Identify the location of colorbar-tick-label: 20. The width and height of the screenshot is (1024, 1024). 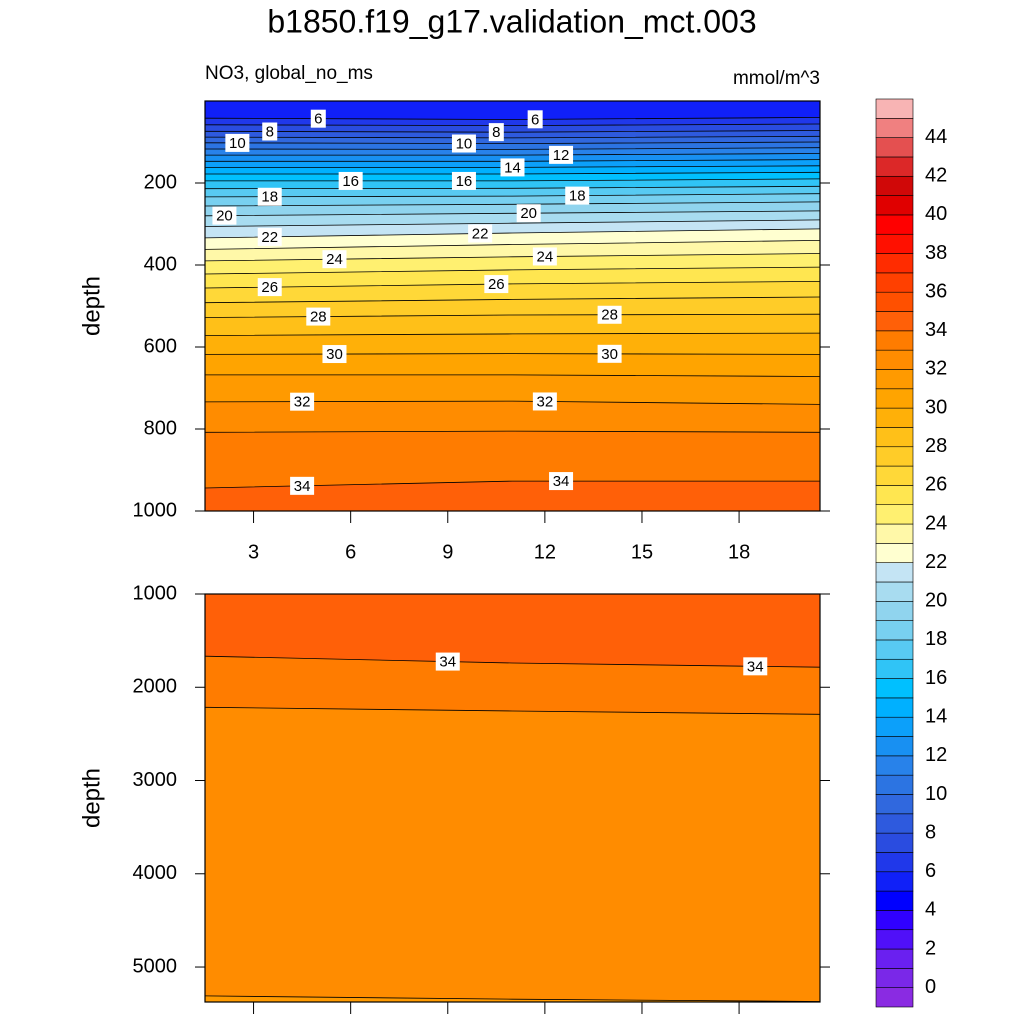
(936, 601).